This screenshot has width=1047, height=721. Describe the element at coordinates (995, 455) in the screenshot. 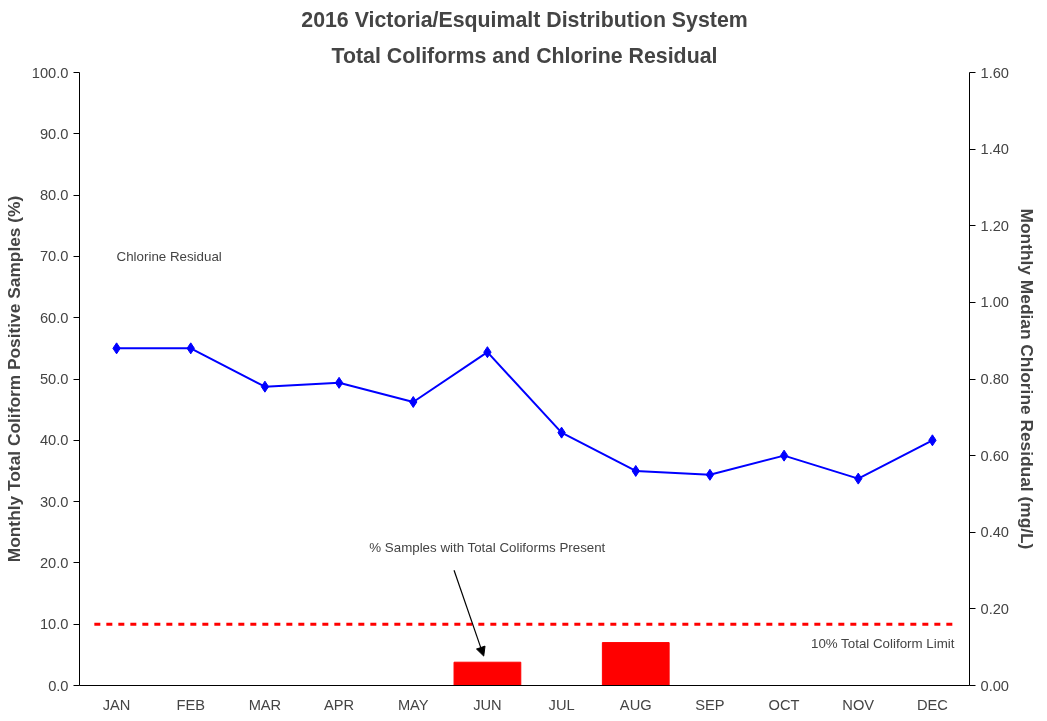

I see `y2-tick-label: 0.60` at that location.